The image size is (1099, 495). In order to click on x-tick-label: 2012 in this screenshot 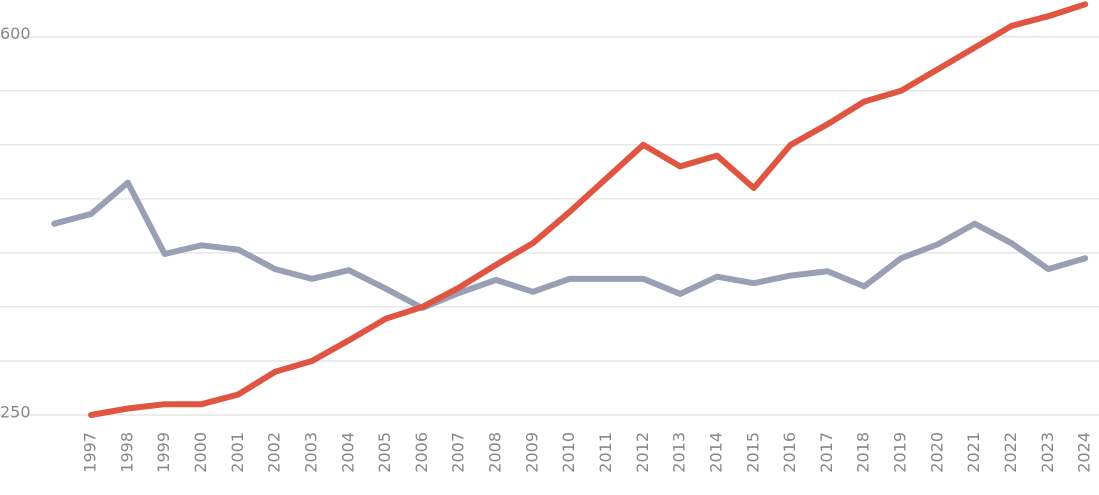, I will do `click(642, 452)`.